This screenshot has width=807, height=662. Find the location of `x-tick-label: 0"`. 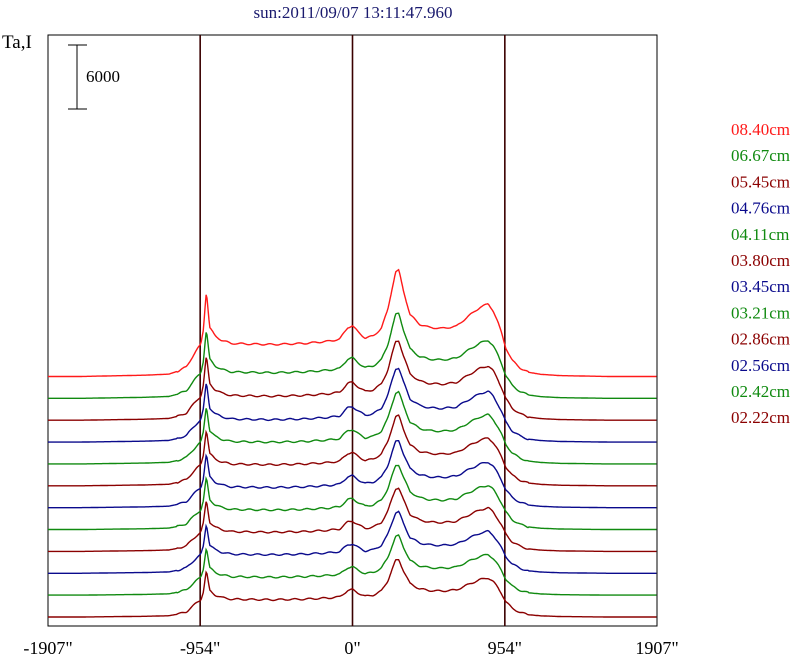

x-tick-label: 0" is located at coordinates (352, 648).